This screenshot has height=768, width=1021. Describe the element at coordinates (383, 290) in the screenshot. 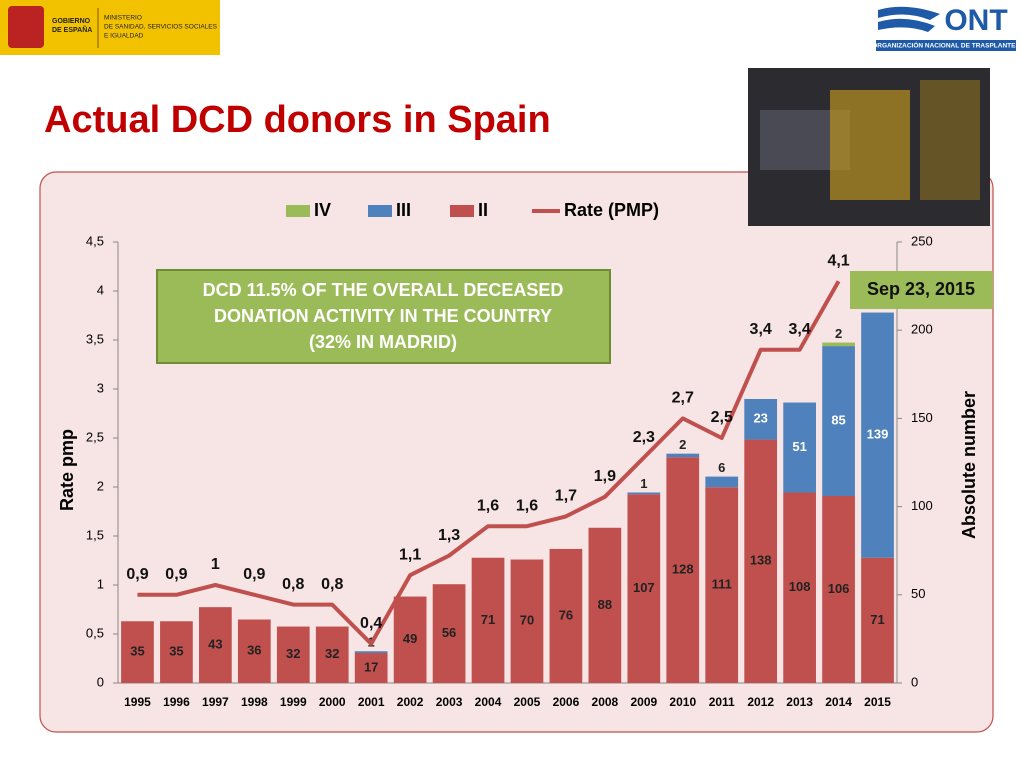

I see `annotation-text: DCD 11.5% OF THE OVERALL DECEASED` at that location.